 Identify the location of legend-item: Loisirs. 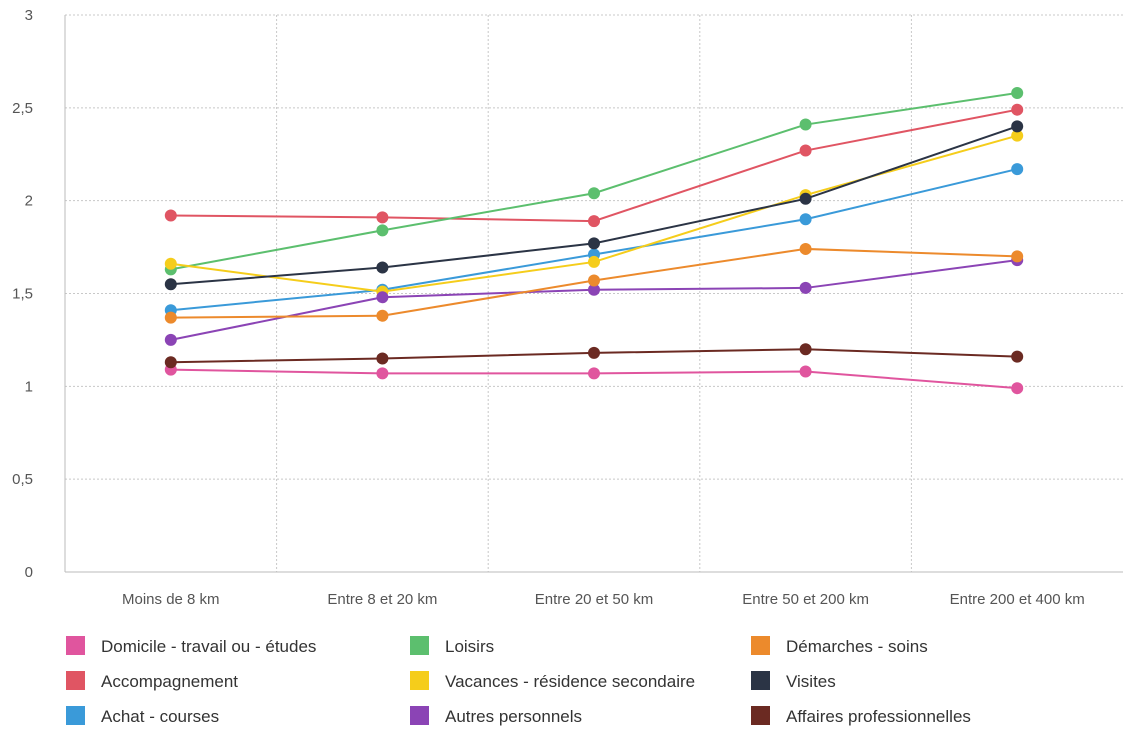
(452, 646).